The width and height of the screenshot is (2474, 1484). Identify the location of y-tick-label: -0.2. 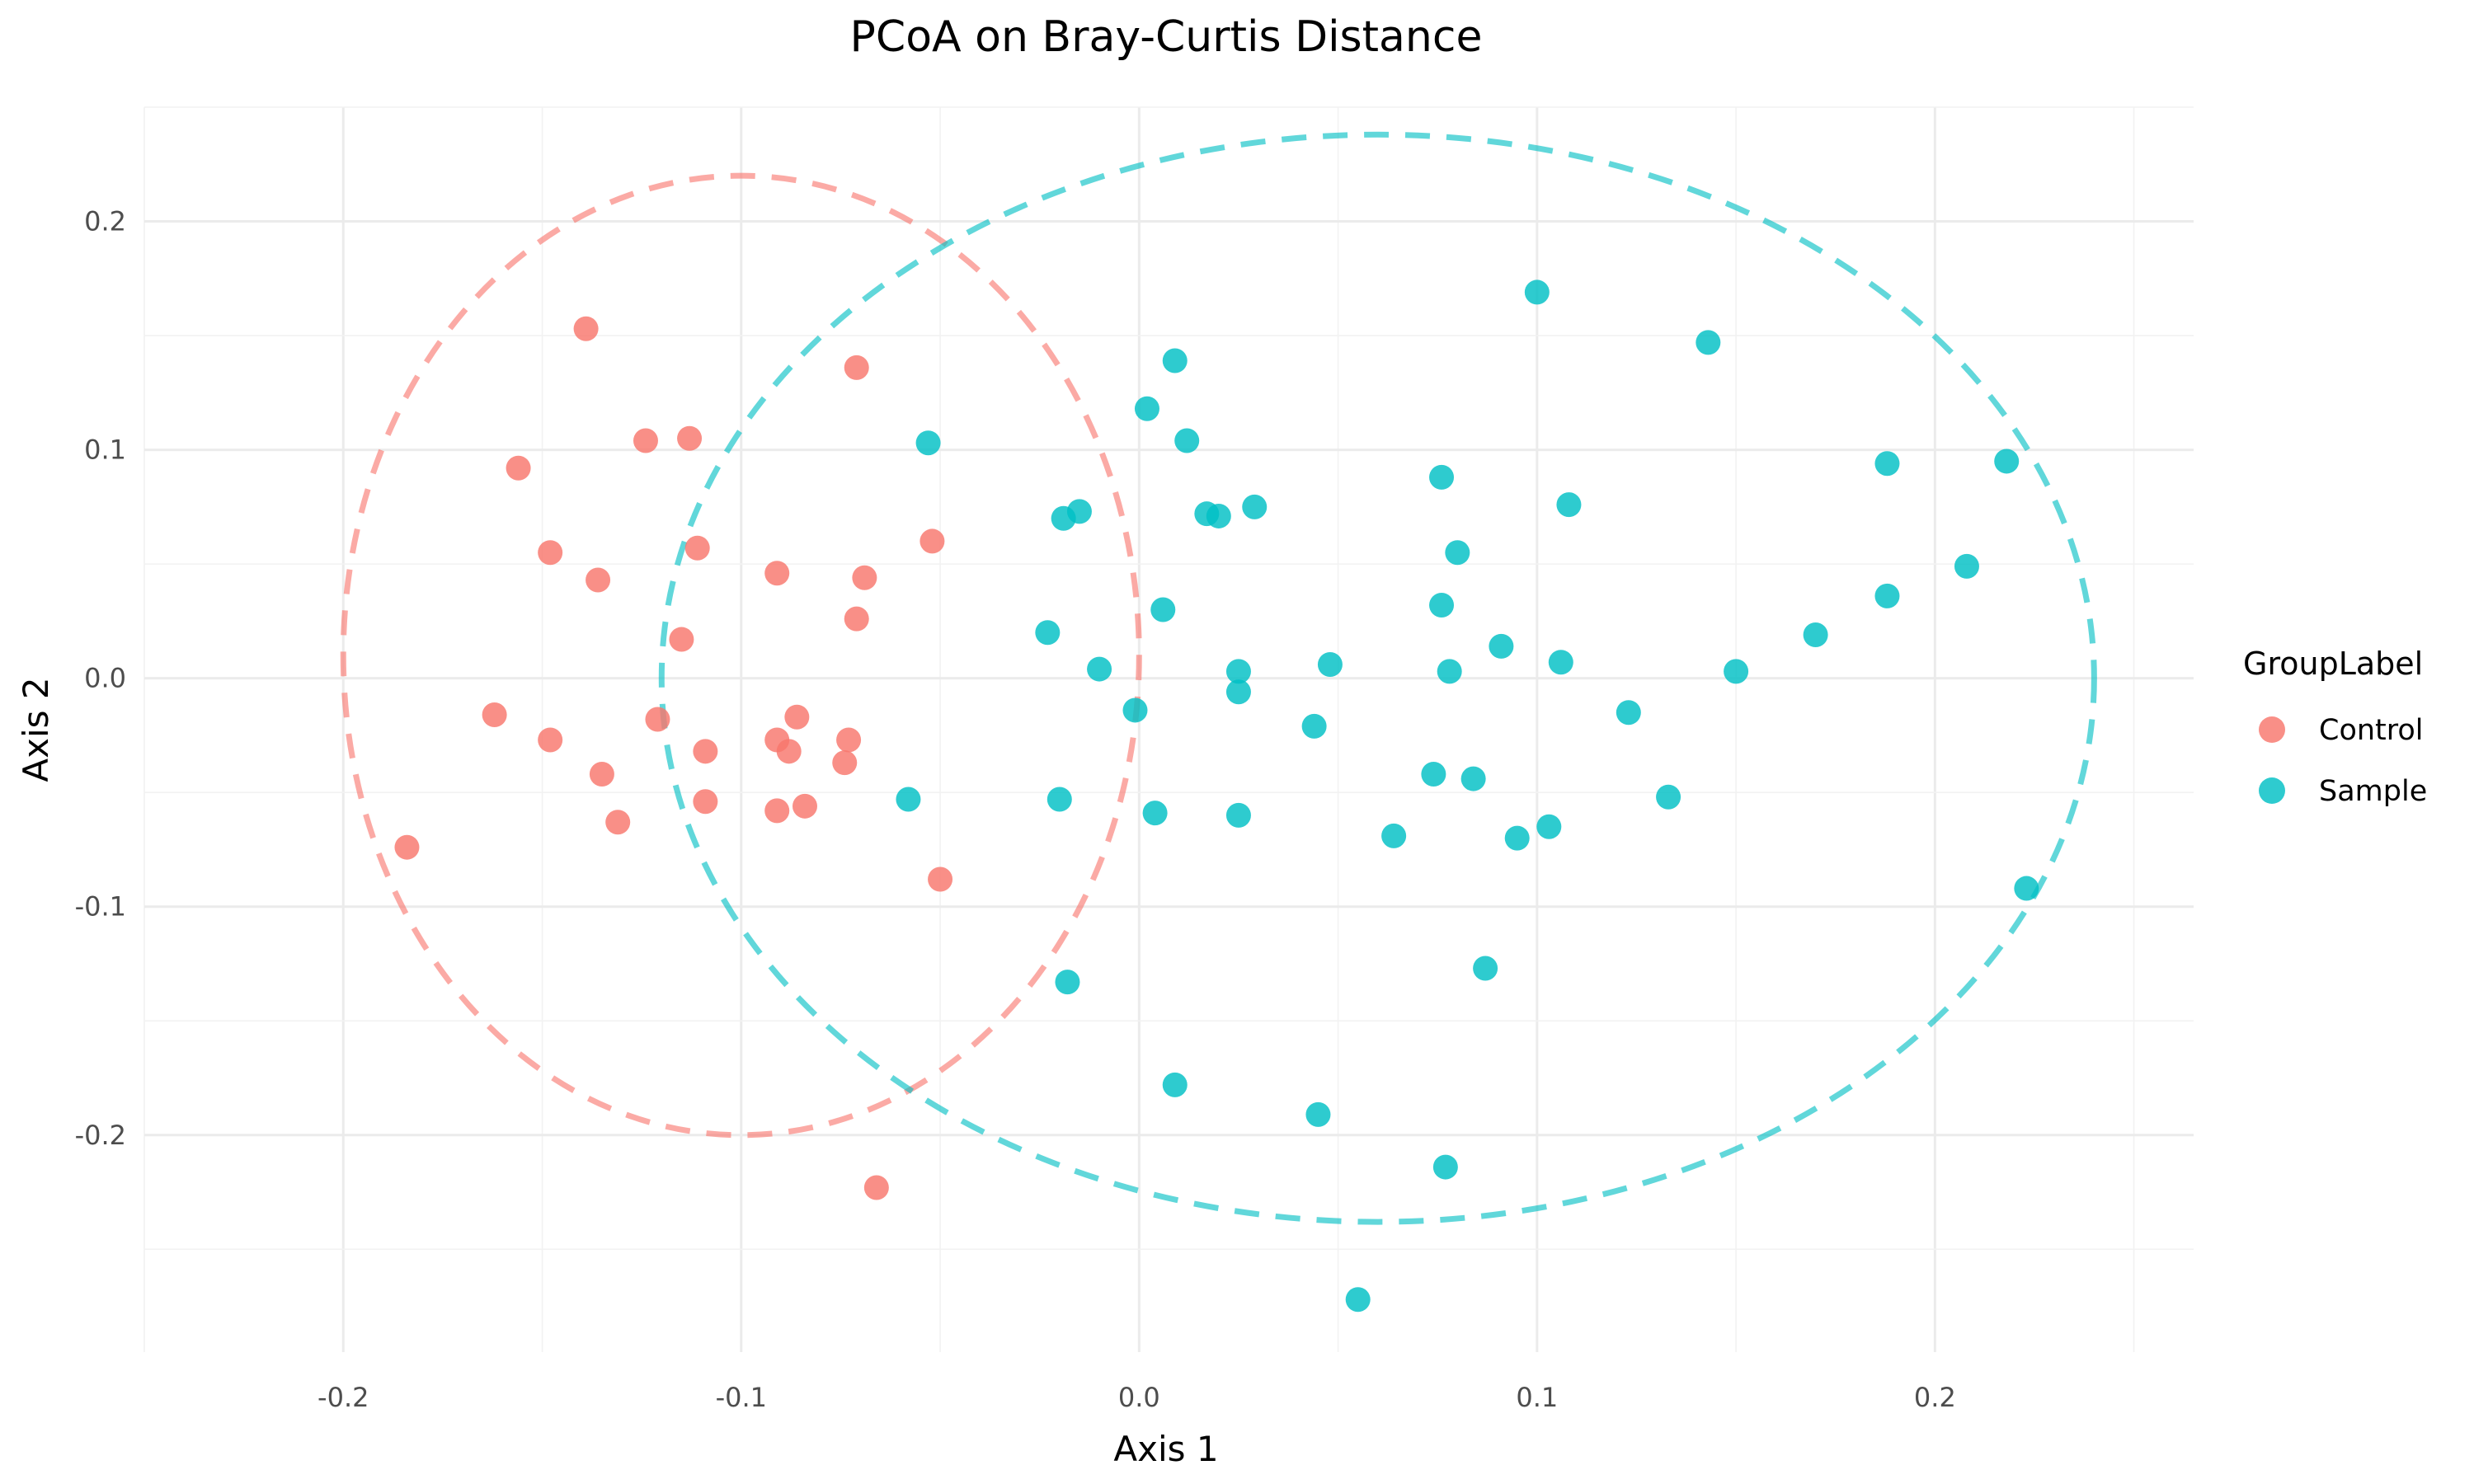
(100, 1135).